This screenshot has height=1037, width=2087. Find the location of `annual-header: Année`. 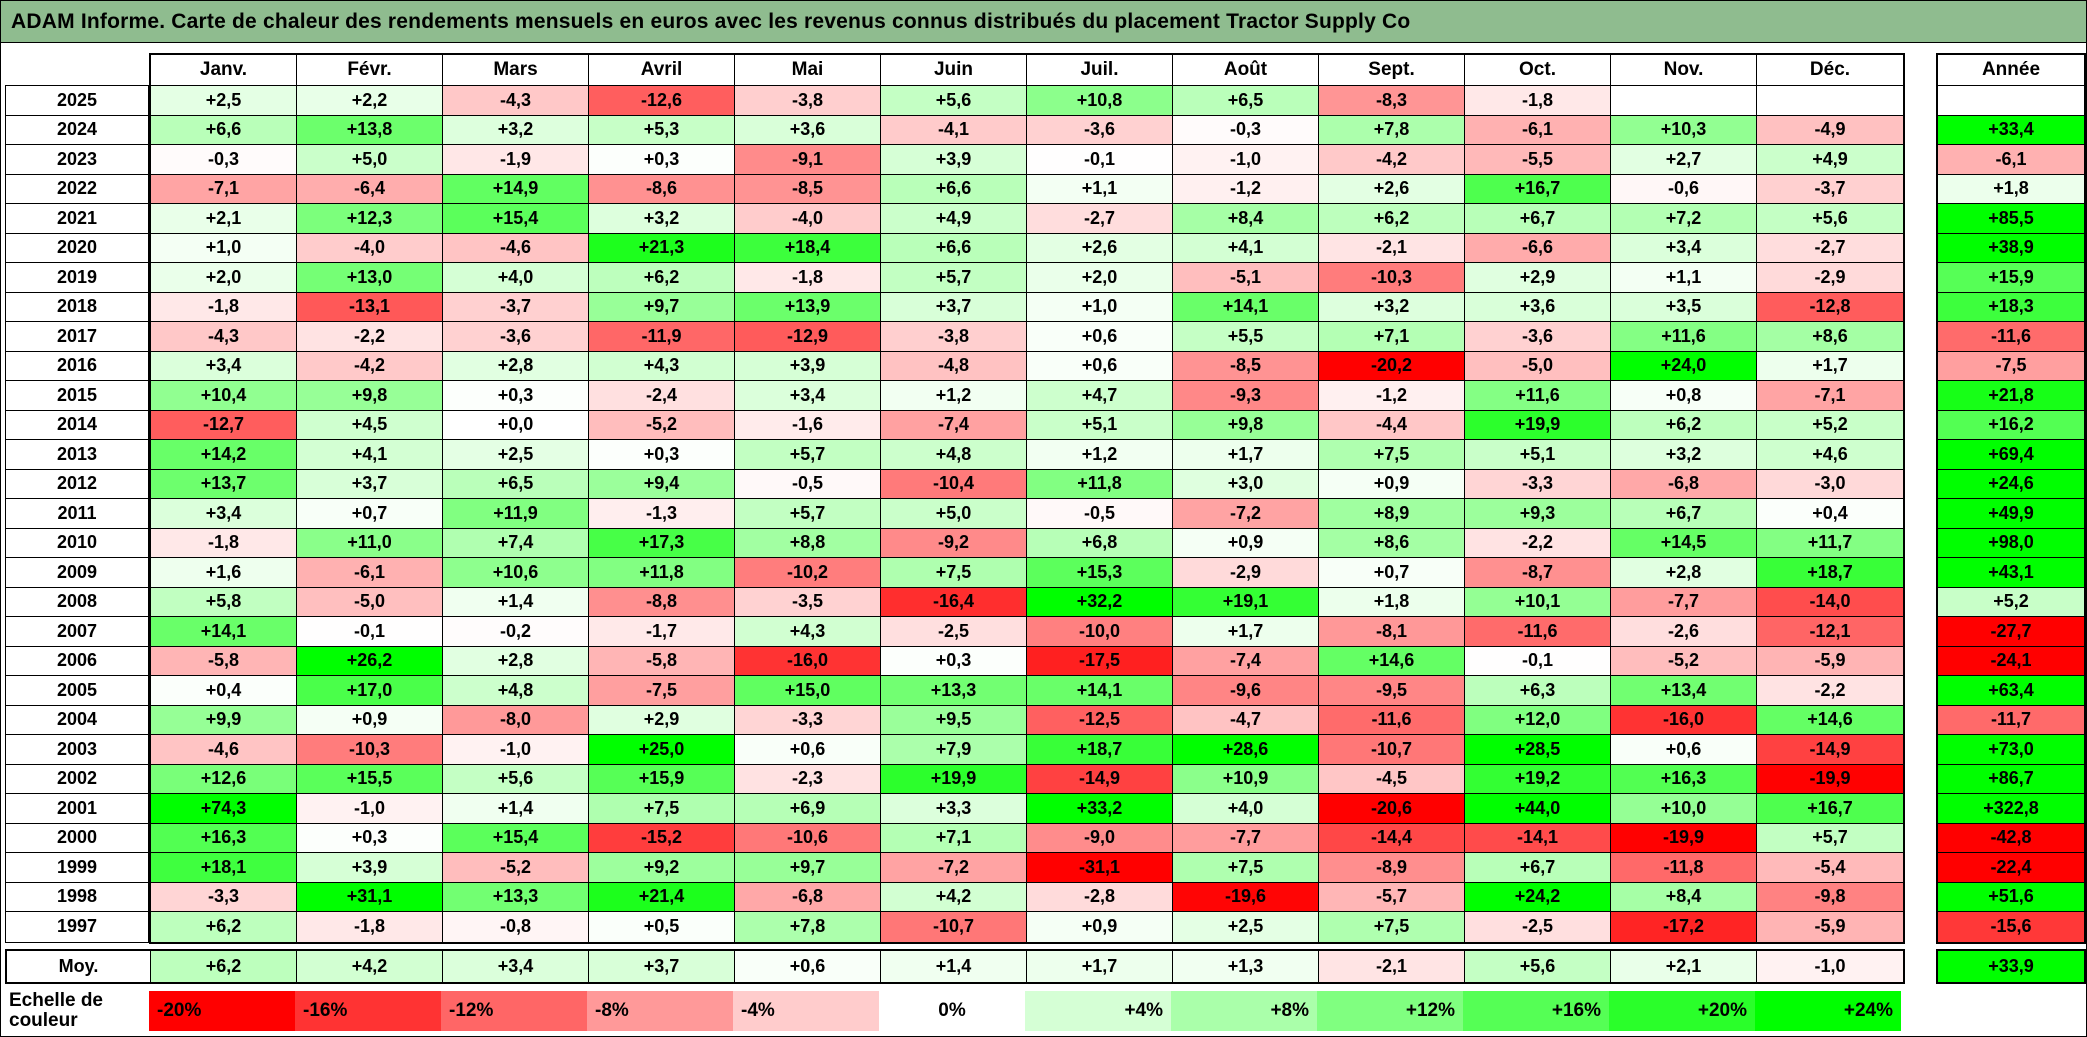

annual-header: Année is located at coordinates (2011, 70).